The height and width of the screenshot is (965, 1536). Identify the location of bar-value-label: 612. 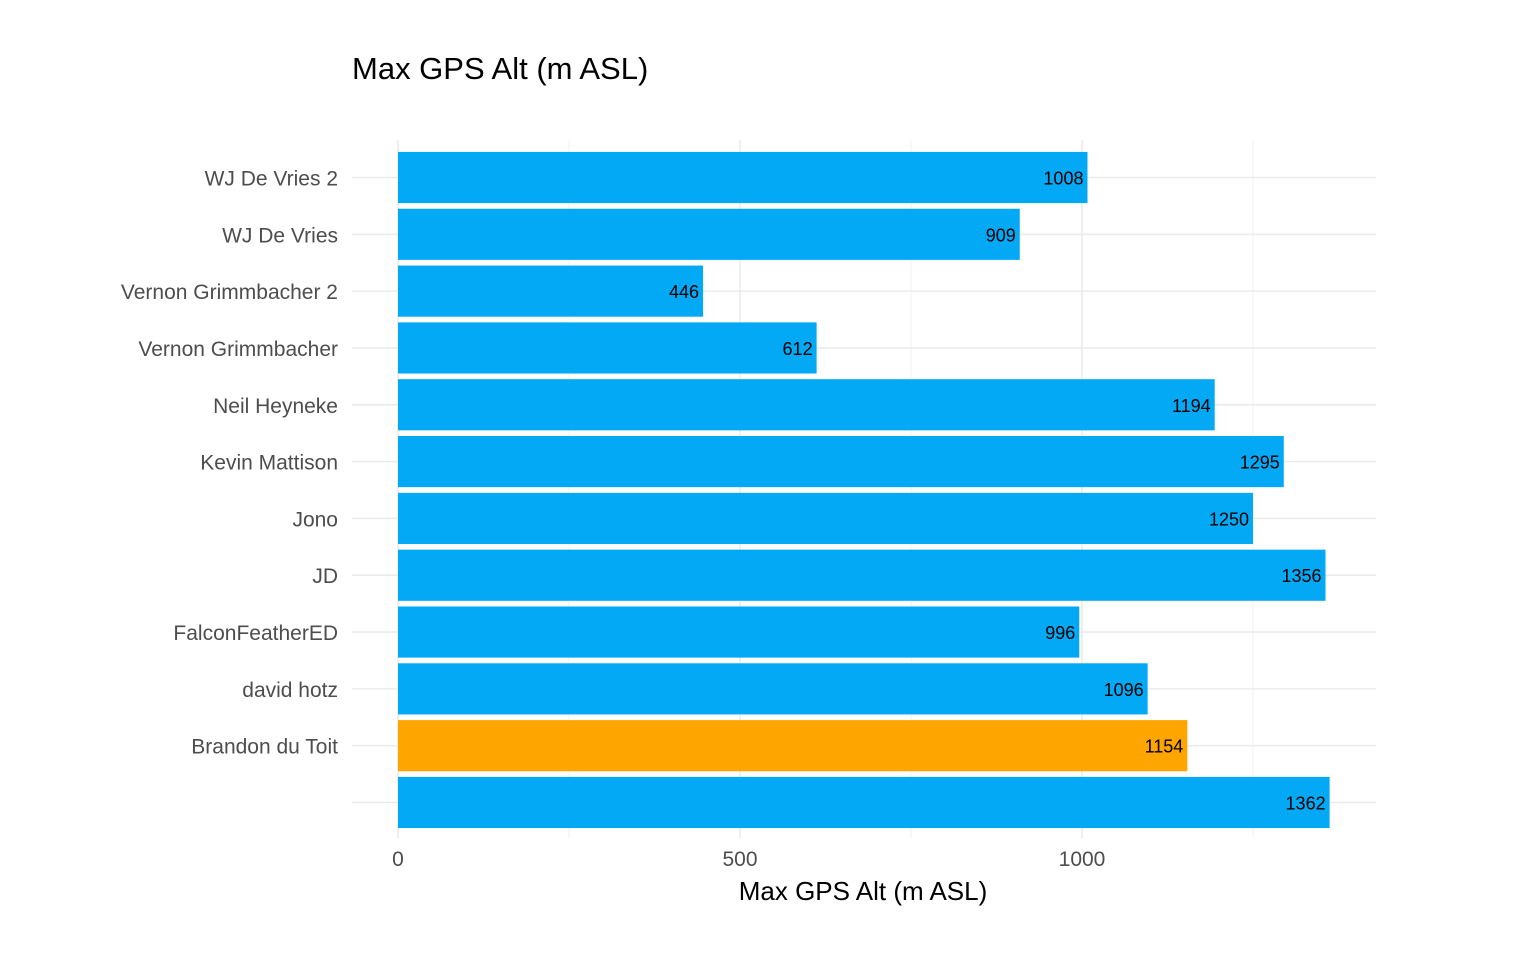
(798, 349).